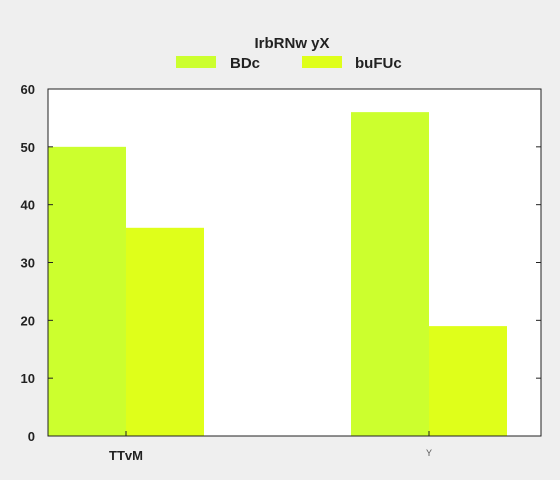  Describe the element at coordinates (196, 62) in the screenshot. I see `legend-swatch-bdc` at that location.